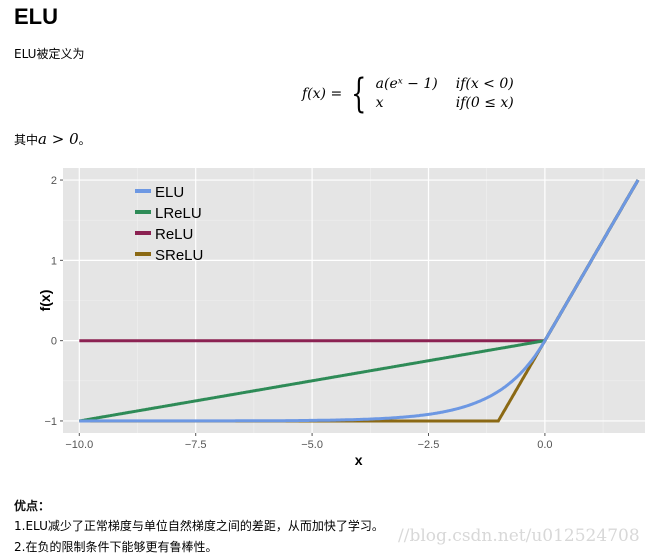 This screenshot has width=672, height=559. I want to click on advantages-heading: 优点：, so click(32, 506).